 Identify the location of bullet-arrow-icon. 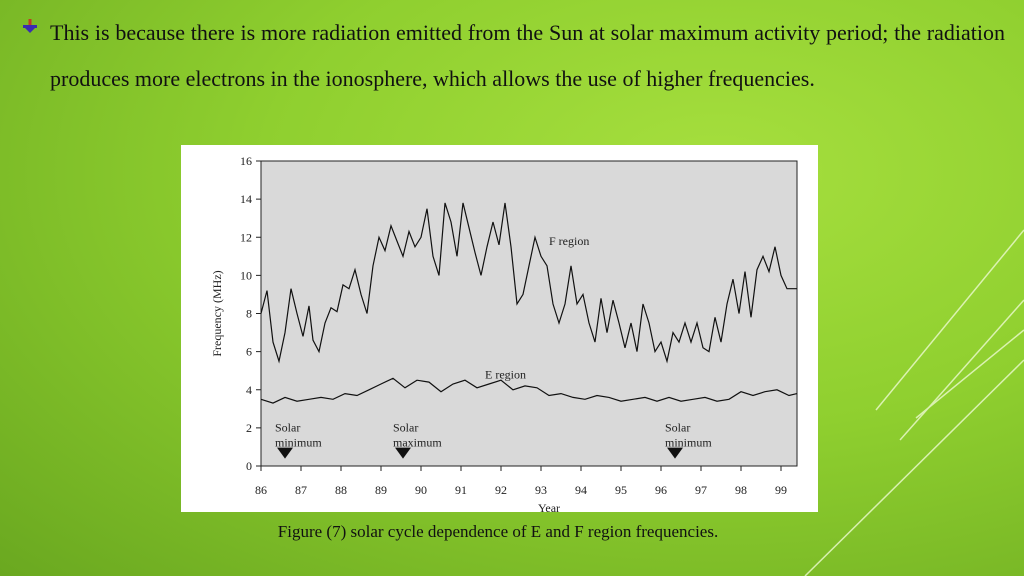
(30, 26).